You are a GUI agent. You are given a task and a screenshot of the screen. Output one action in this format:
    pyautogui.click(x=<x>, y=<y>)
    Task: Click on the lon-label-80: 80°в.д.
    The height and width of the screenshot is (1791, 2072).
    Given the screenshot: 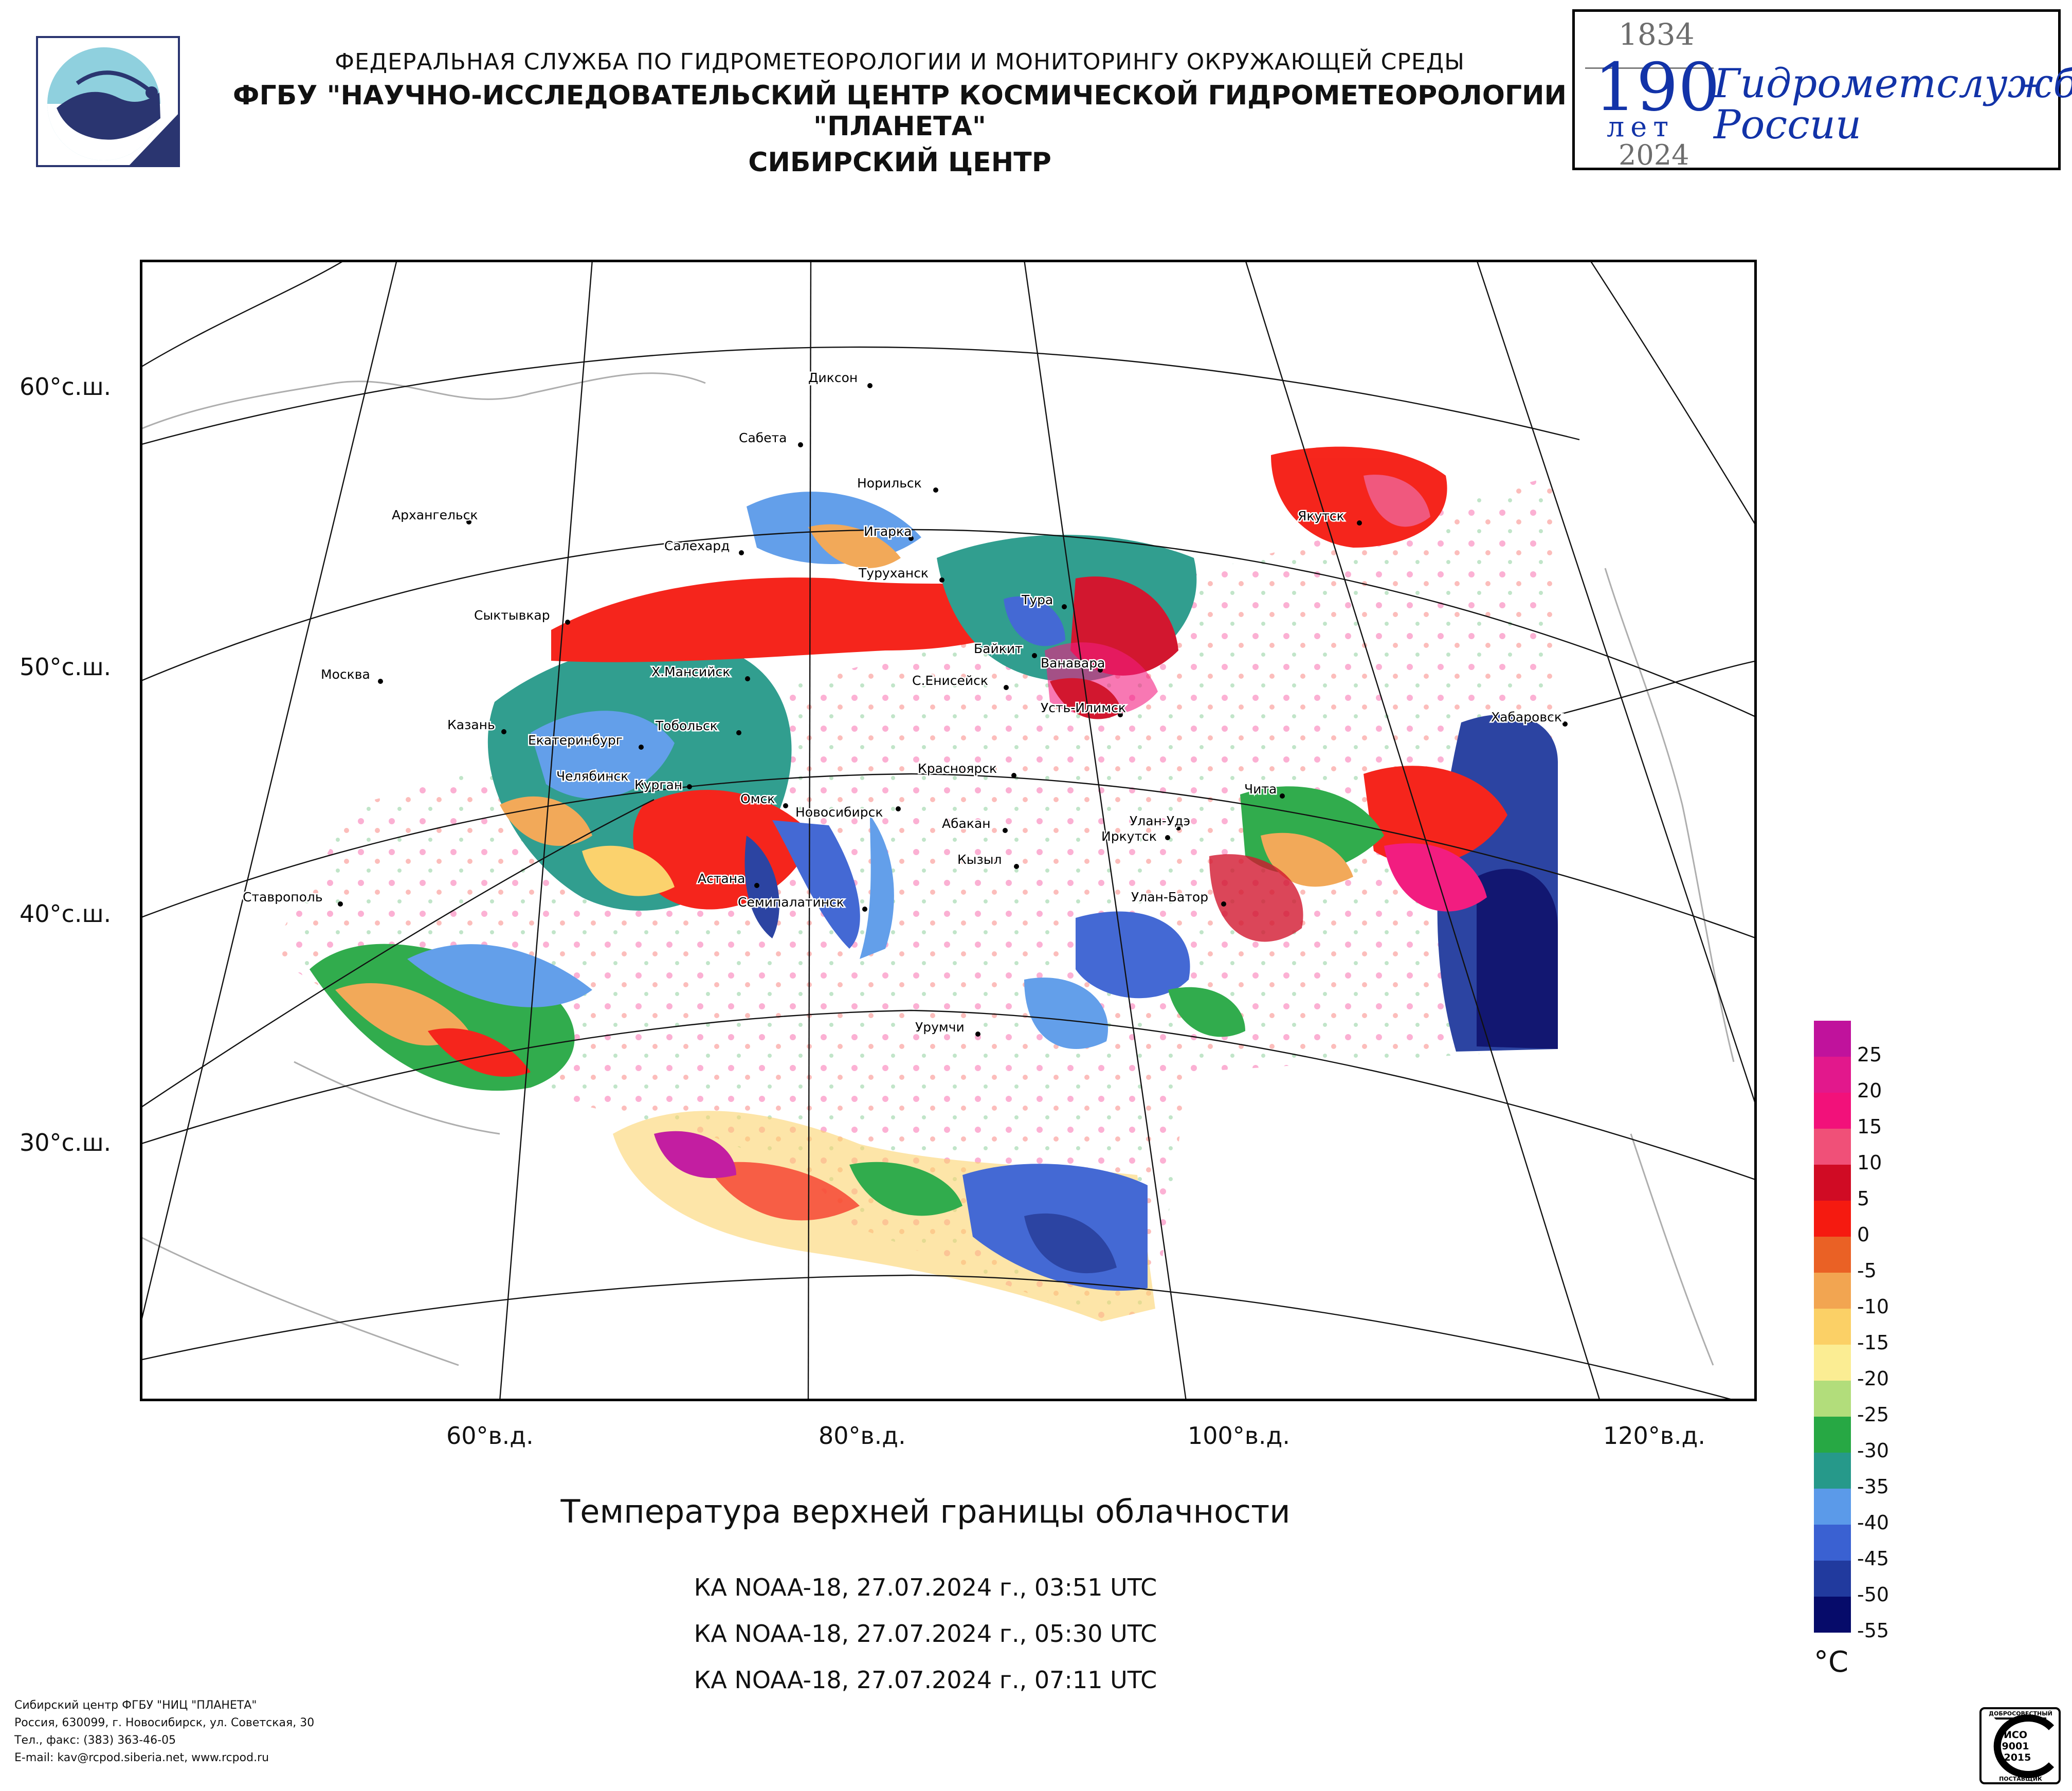 What is the action you would take?
    pyautogui.click(x=862, y=1436)
    